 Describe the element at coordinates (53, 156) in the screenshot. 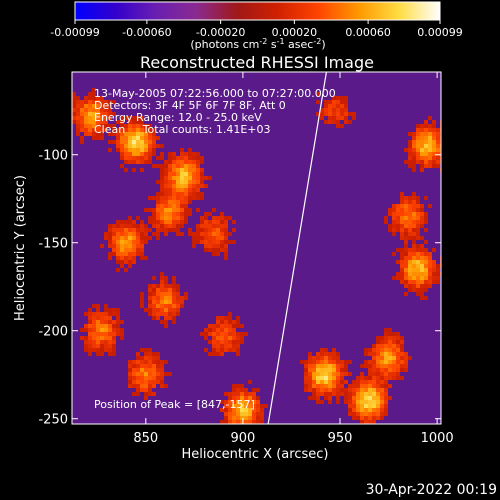

I see `y-tick-label: -100` at that location.